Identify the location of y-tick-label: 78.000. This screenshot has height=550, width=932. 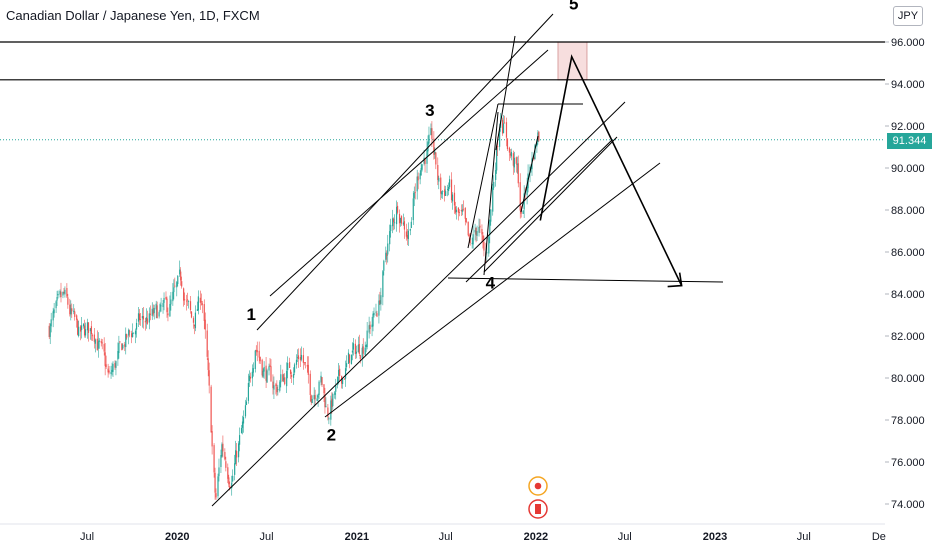
(908, 421).